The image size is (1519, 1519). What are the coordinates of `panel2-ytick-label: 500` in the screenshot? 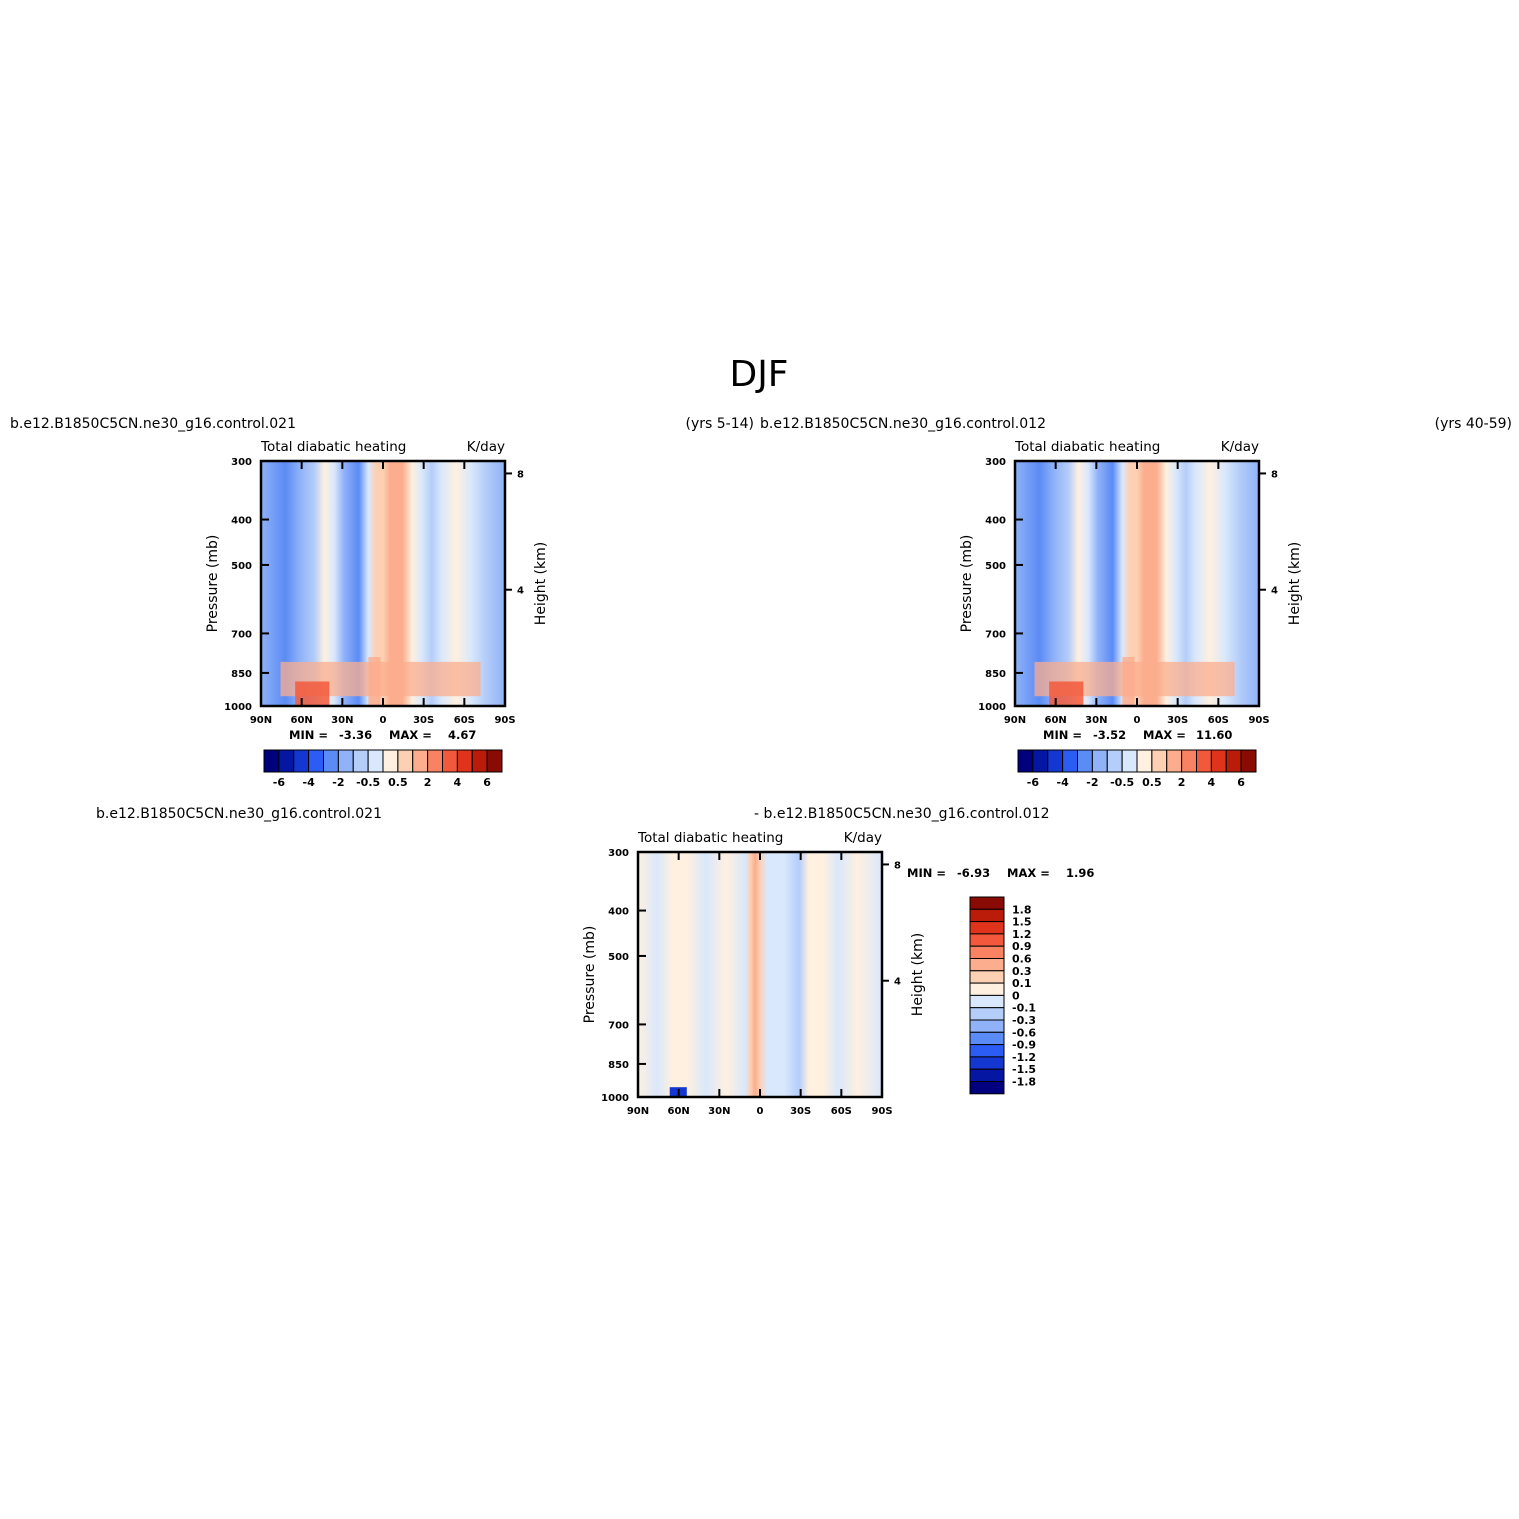 It's located at (995, 566).